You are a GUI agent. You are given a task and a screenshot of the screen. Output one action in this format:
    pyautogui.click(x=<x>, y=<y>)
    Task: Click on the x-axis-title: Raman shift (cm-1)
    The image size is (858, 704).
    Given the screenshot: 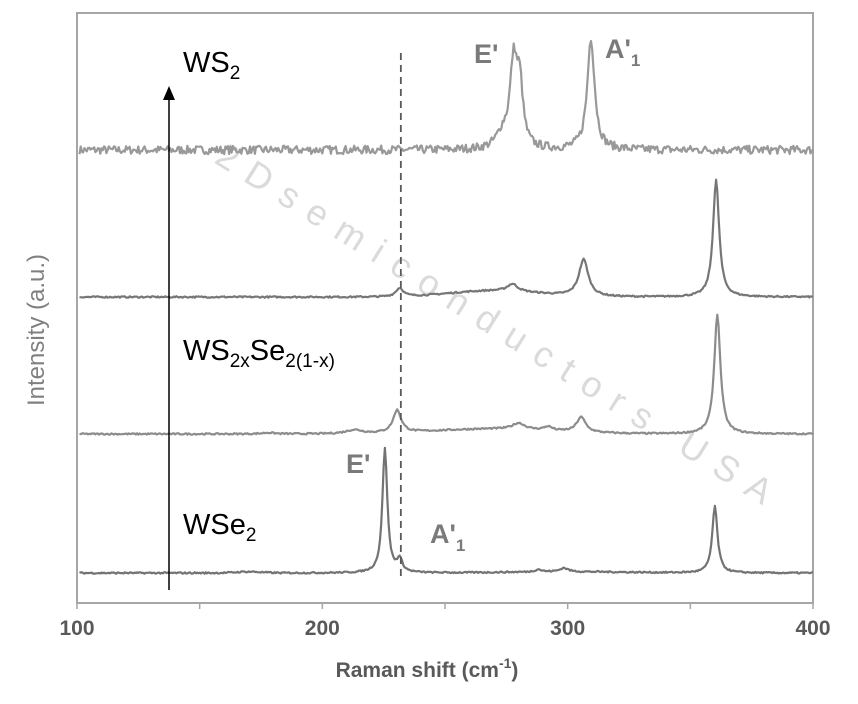 What is the action you would take?
    pyautogui.click(x=427, y=668)
    